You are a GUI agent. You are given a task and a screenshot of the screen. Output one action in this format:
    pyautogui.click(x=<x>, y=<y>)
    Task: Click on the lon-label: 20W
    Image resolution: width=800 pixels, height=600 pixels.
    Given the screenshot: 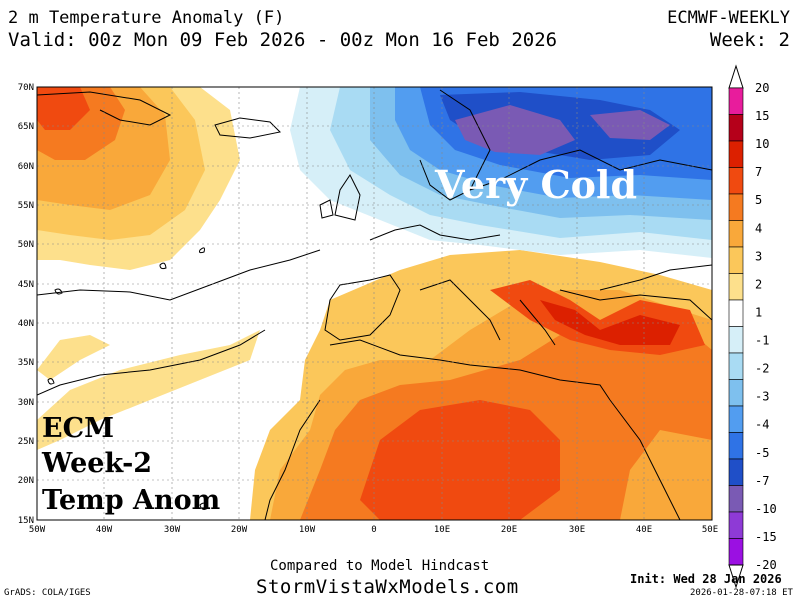 What is the action you would take?
    pyautogui.click(x=239, y=530)
    